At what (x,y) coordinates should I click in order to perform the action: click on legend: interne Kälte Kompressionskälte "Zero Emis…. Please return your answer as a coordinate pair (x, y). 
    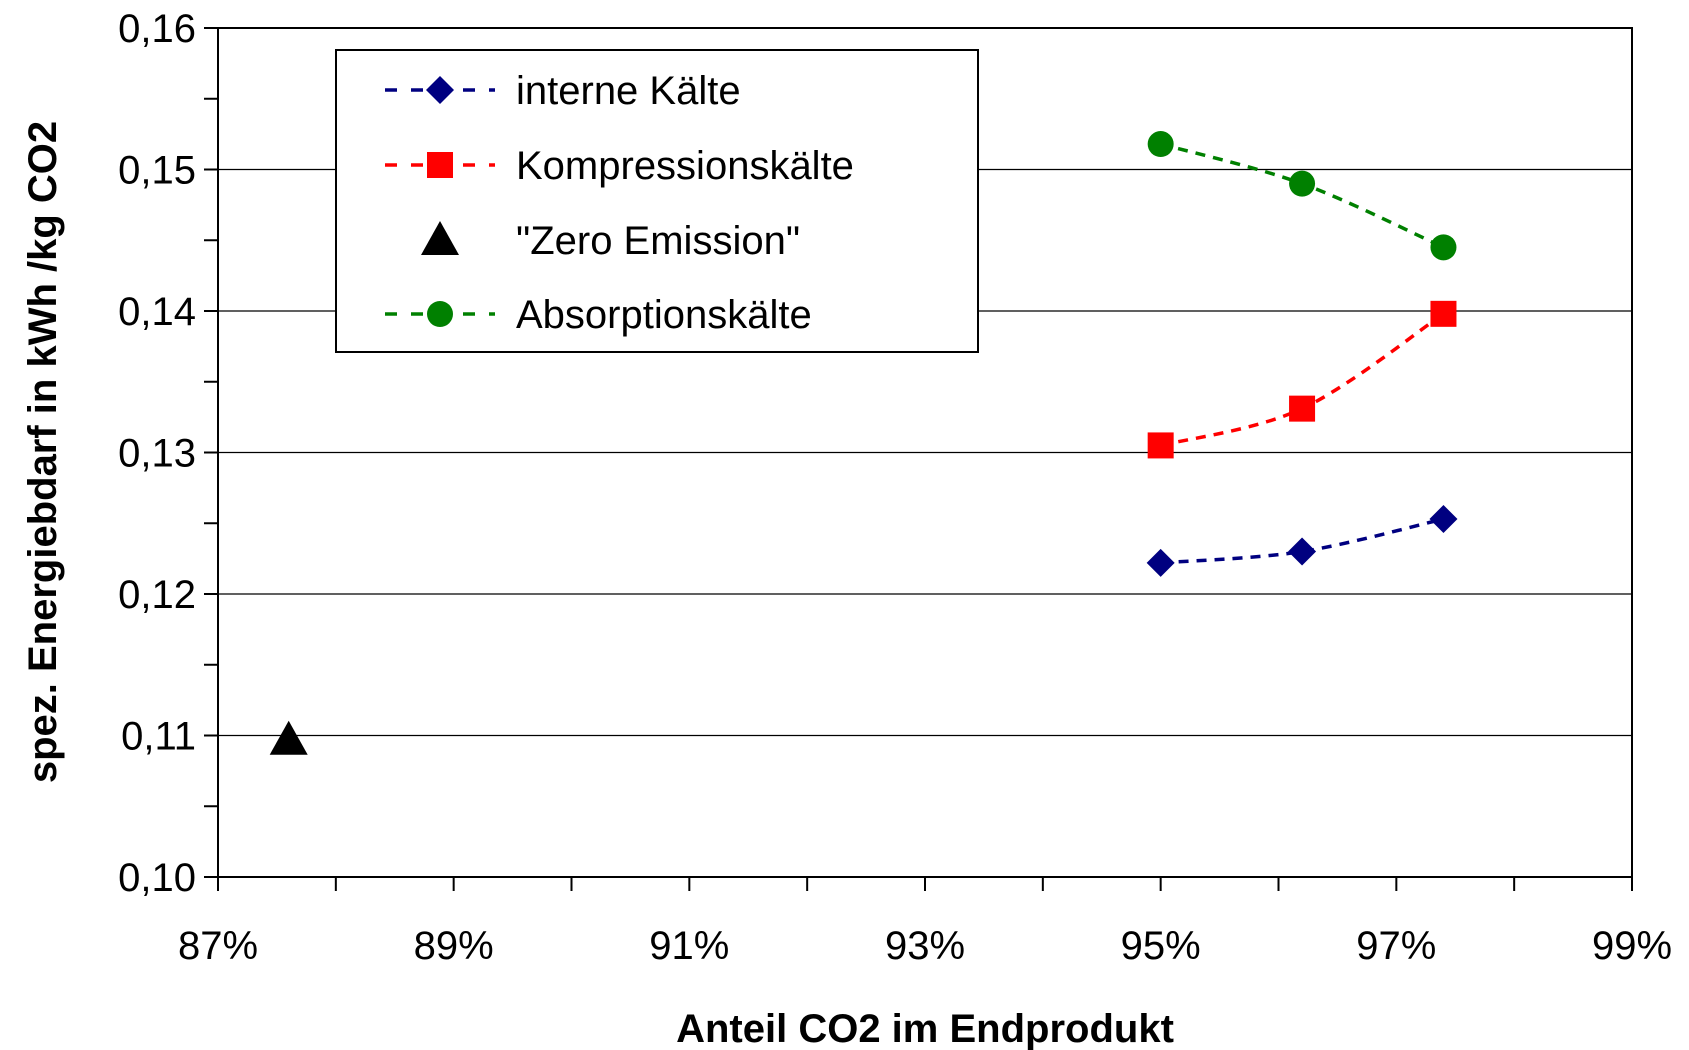
    Looking at the image, I should click on (657, 201).